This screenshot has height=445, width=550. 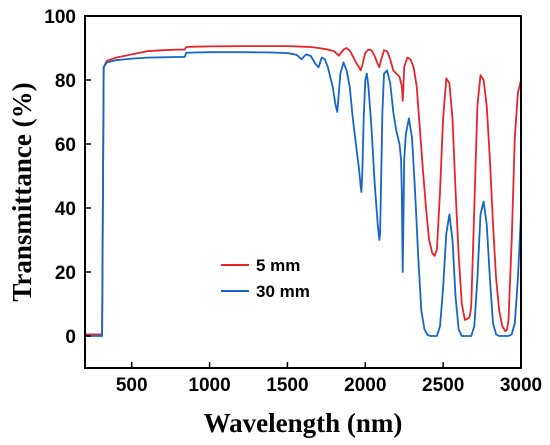 I want to click on x-axis-title: Wavelength (nm), so click(x=303, y=423).